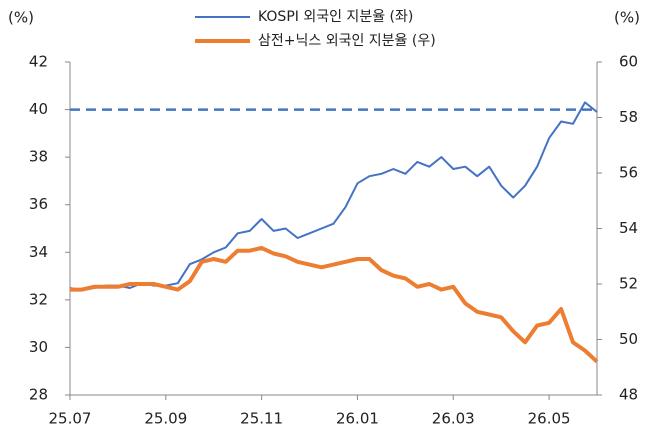 The image size is (654, 437). Describe the element at coordinates (38, 347) in the screenshot. I see `y-tick-label: 30` at that location.